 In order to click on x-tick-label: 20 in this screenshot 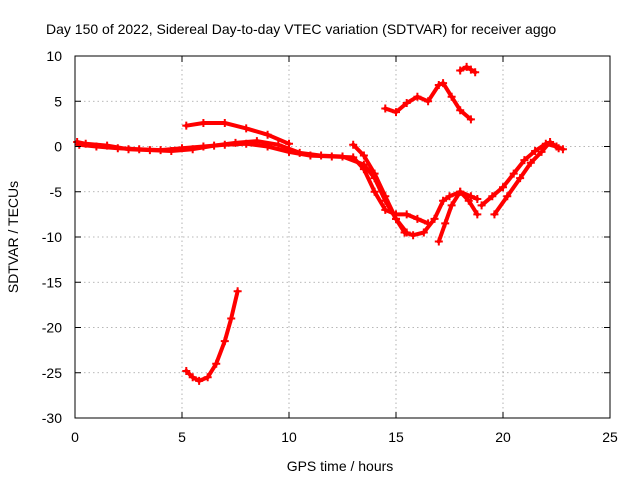, I will do `click(503, 437)`.